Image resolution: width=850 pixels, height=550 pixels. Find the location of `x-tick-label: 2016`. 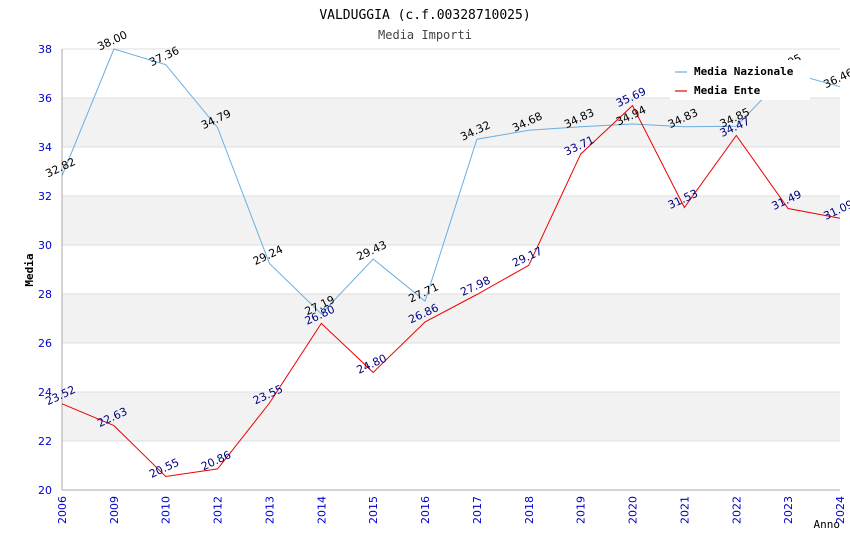

x-tick-label: 2016 is located at coordinates (425, 510).